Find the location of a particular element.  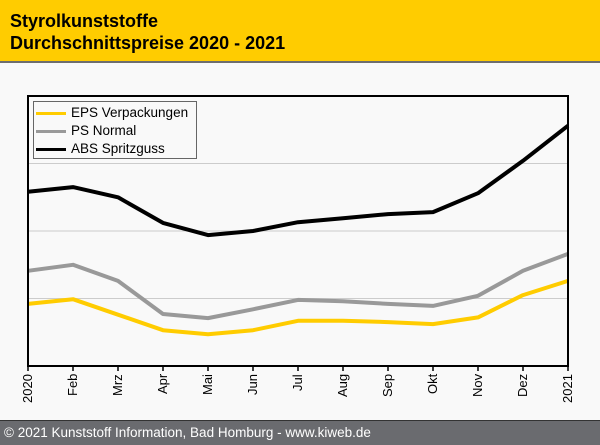

x-tick-label: Jun is located at coordinates (253, 384).